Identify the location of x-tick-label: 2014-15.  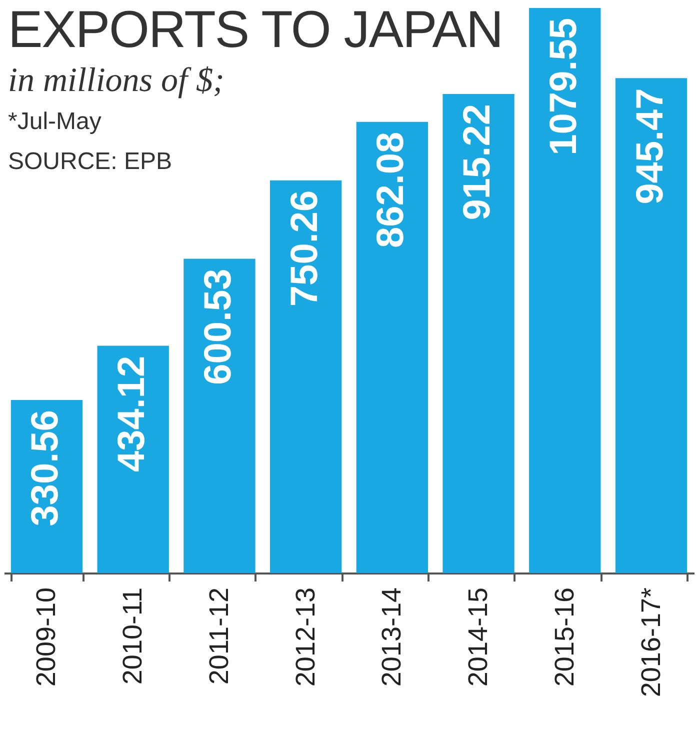
(478, 637).